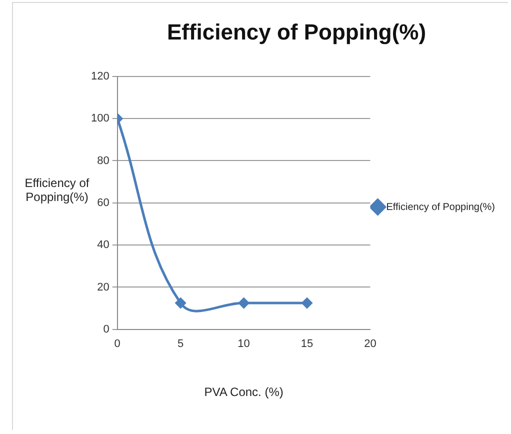  What do you see at coordinates (307, 344) in the screenshot?
I see `x-tick-label: 15` at bounding box center [307, 344].